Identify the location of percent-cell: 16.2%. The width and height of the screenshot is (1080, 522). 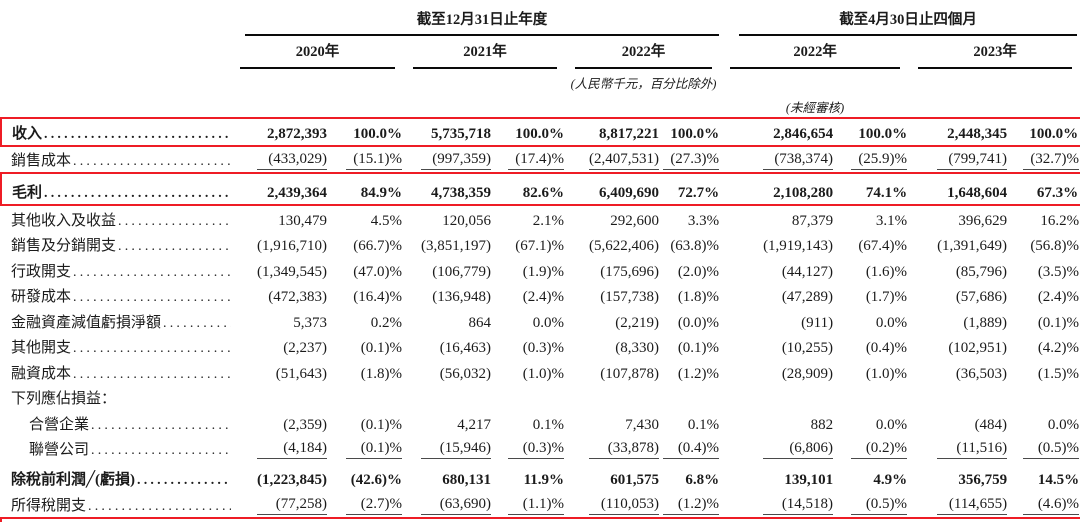
(1060, 220).